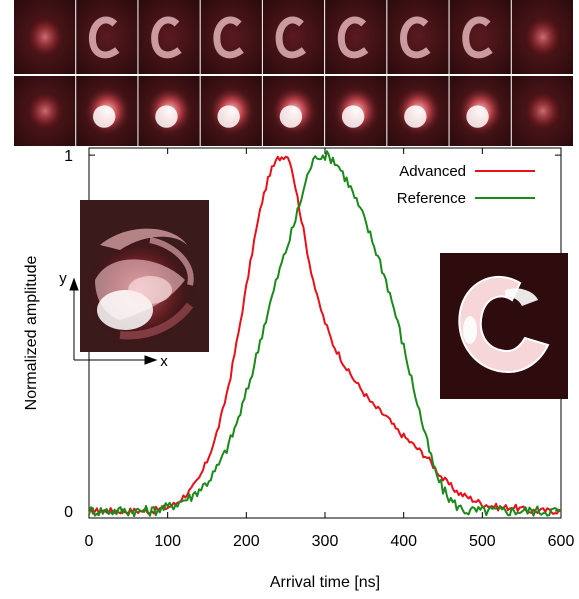  What do you see at coordinates (164, 361) in the screenshot?
I see `inset-axis-x-label: x` at bounding box center [164, 361].